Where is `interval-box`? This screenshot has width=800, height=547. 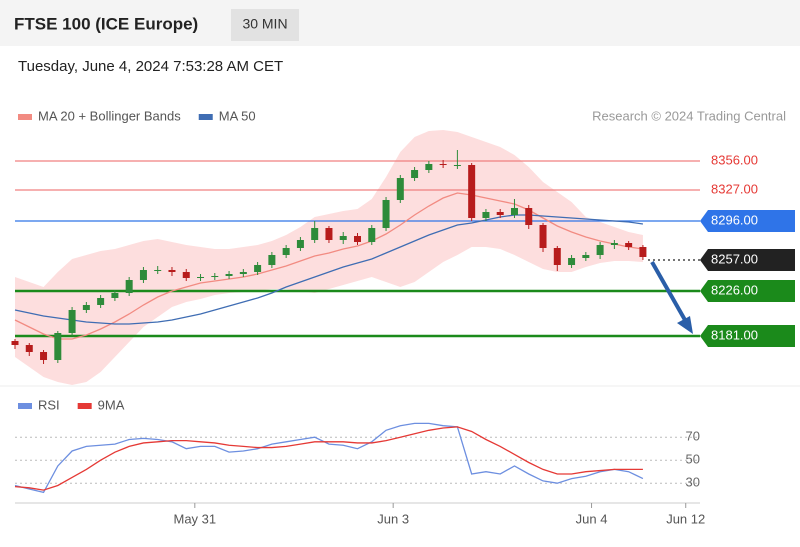
interval-box is located at coordinates (265, 25).